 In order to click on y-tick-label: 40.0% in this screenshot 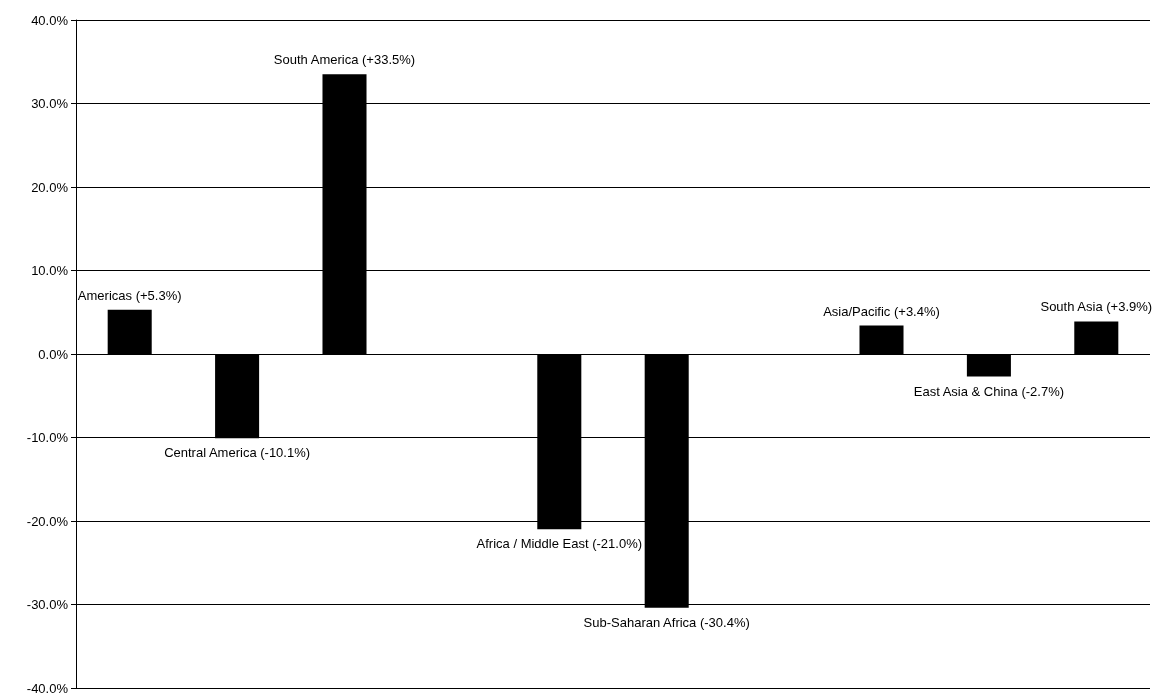, I will do `click(50, 20)`.